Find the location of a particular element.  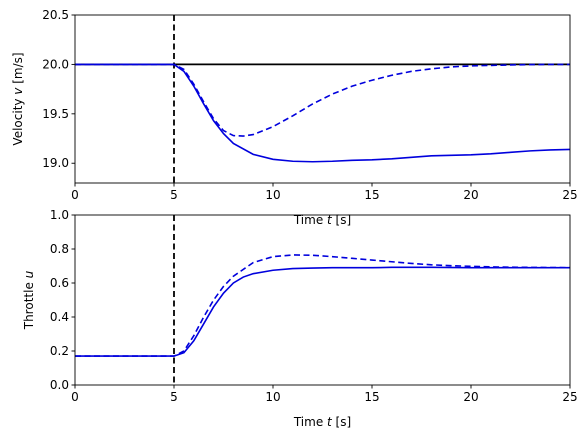

y-tick-label: 19.5 is located at coordinates (55, 114).